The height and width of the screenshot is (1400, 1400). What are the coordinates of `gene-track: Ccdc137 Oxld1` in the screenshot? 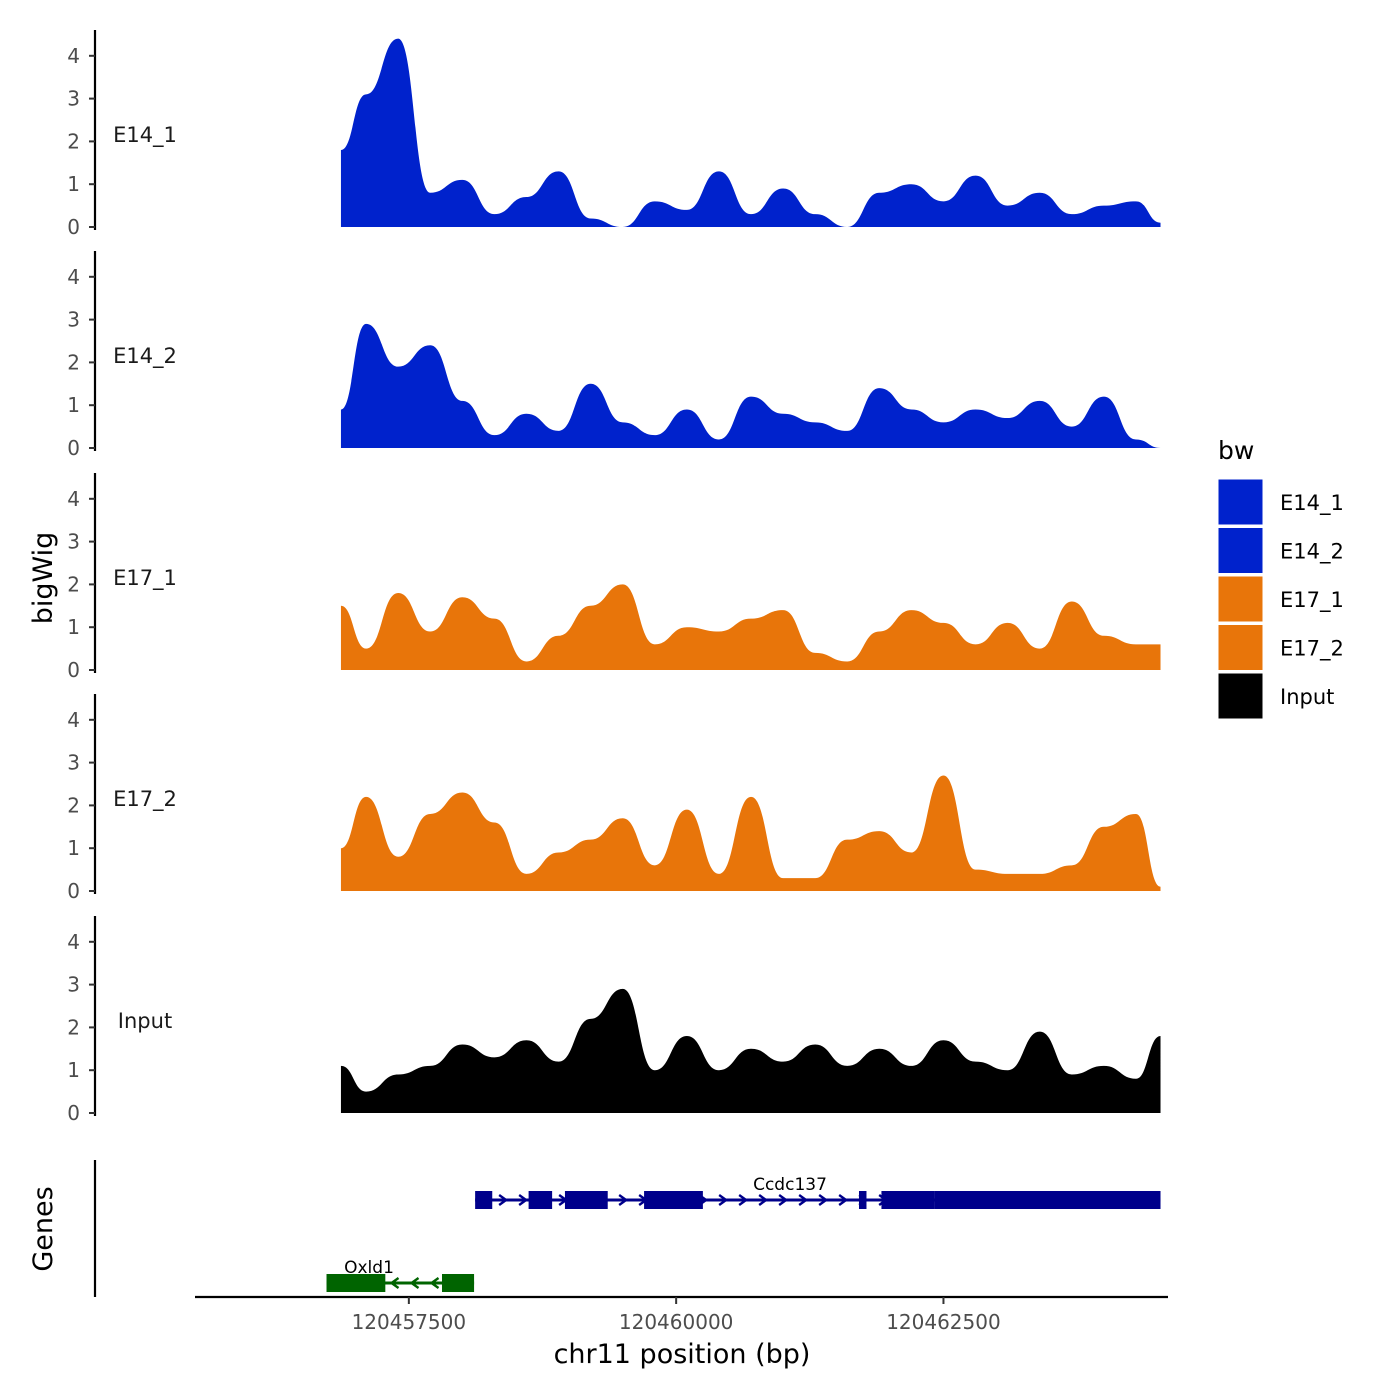 It's located at (627, 1228).